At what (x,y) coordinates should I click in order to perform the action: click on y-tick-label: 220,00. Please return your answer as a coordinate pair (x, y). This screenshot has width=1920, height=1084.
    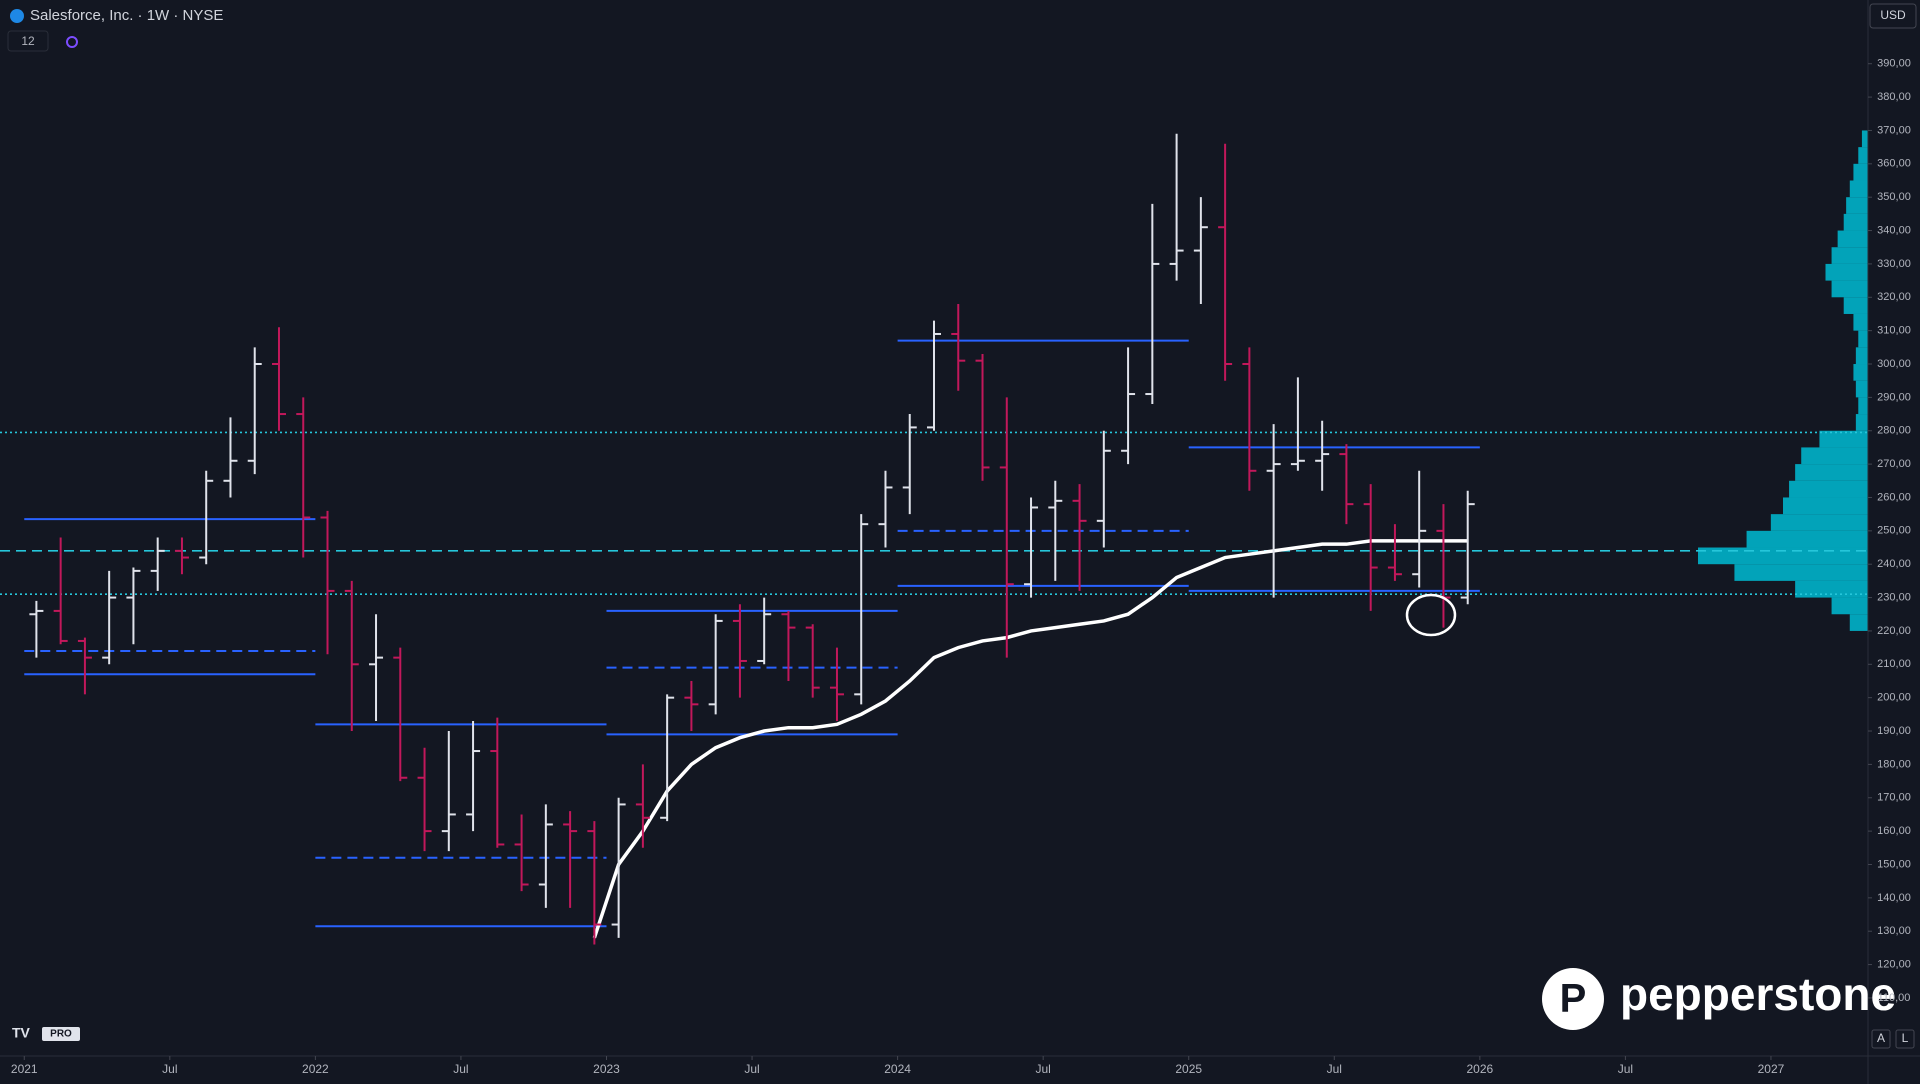
    Looking at the image, I should click on (1894, 631).